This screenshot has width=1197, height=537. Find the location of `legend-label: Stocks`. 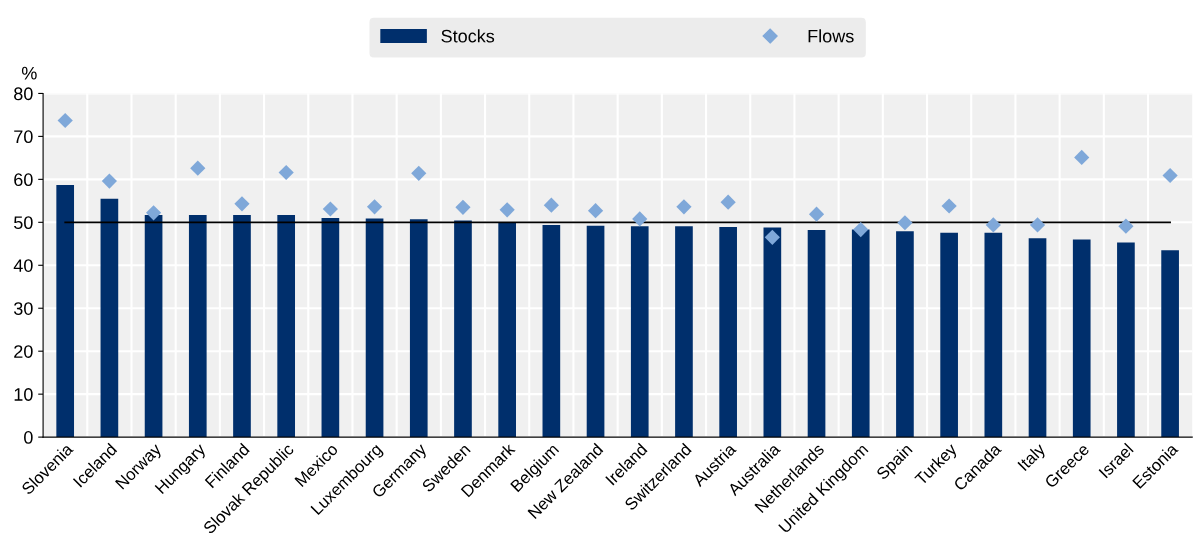

legend-label: Stocks is located at coordinates (468, 36).